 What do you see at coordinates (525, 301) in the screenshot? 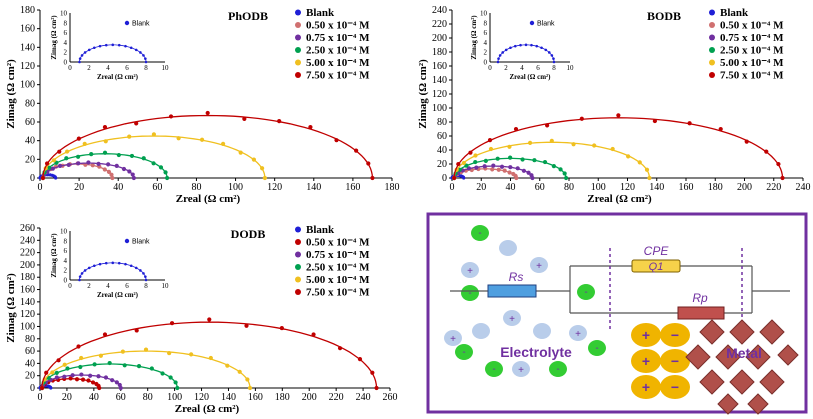
I see `electrolyte-ions: - + + - + + - - + - + - -` at bounding box center [525, 301].